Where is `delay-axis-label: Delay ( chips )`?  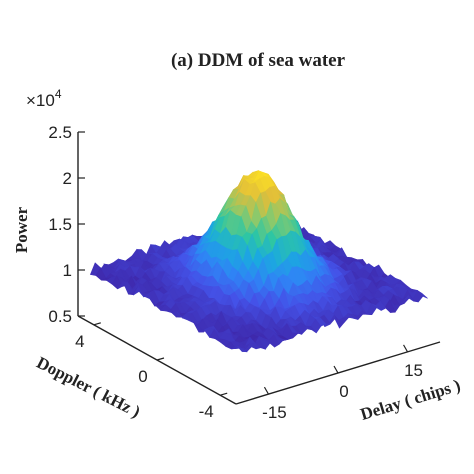 delay-axis-label: Delay ( chips ) is located at coordinates (410, 400).